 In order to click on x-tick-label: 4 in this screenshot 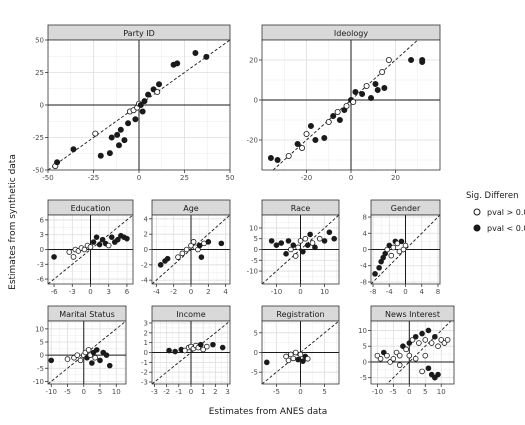, I will do `click(422, 292)`.